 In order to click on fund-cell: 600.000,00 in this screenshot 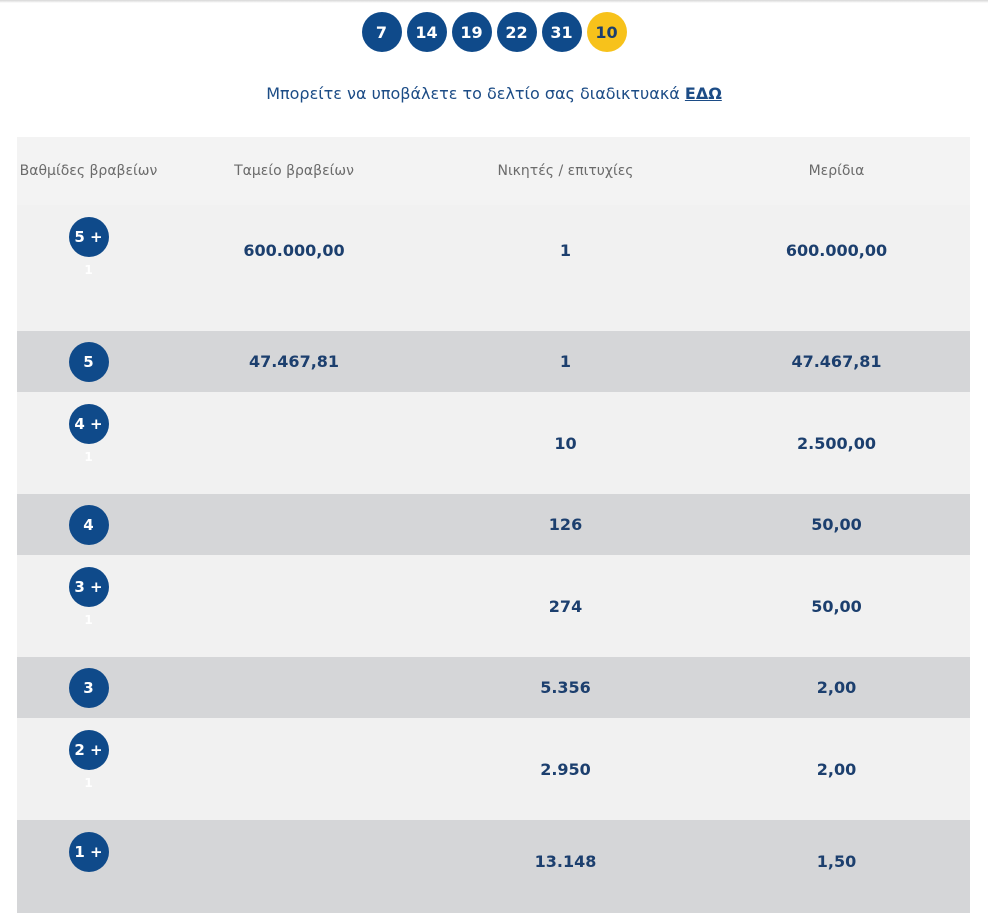, I will do `click(294, 268)`.